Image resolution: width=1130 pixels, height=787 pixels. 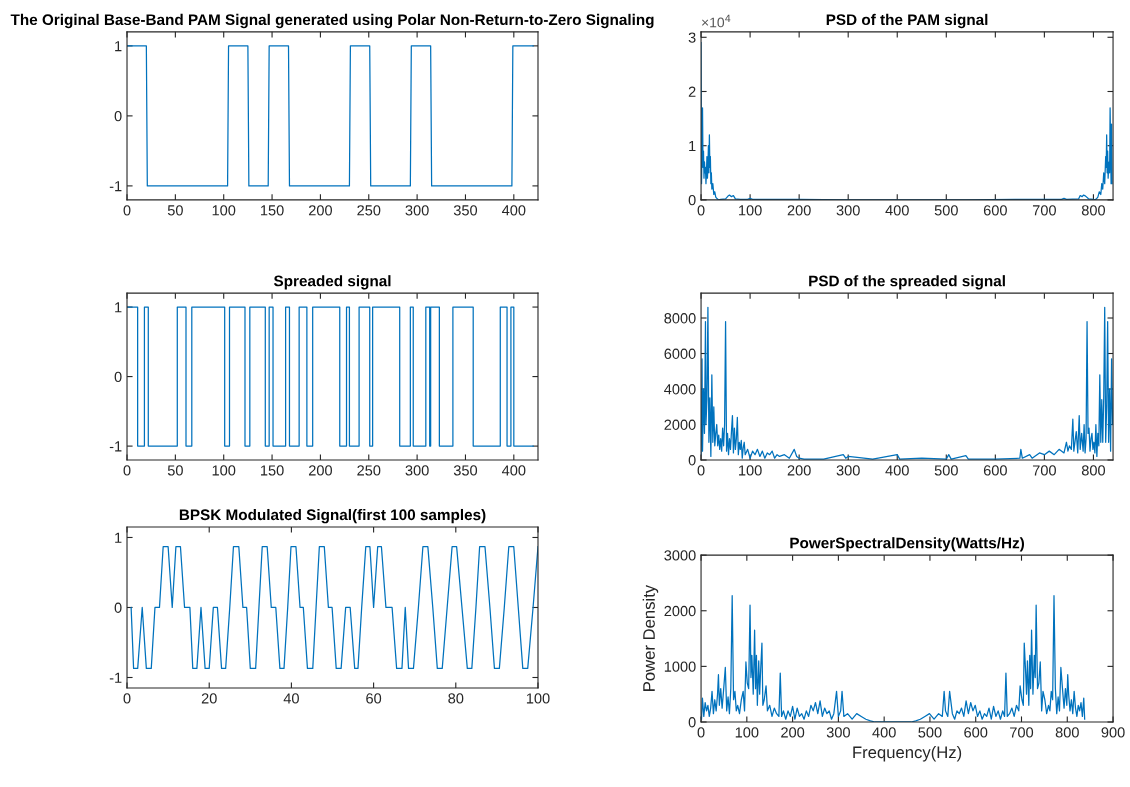 What do you see at coordinates (893, 658) in the screenshot?
I see `line-series` at bounding box center [893, 658].